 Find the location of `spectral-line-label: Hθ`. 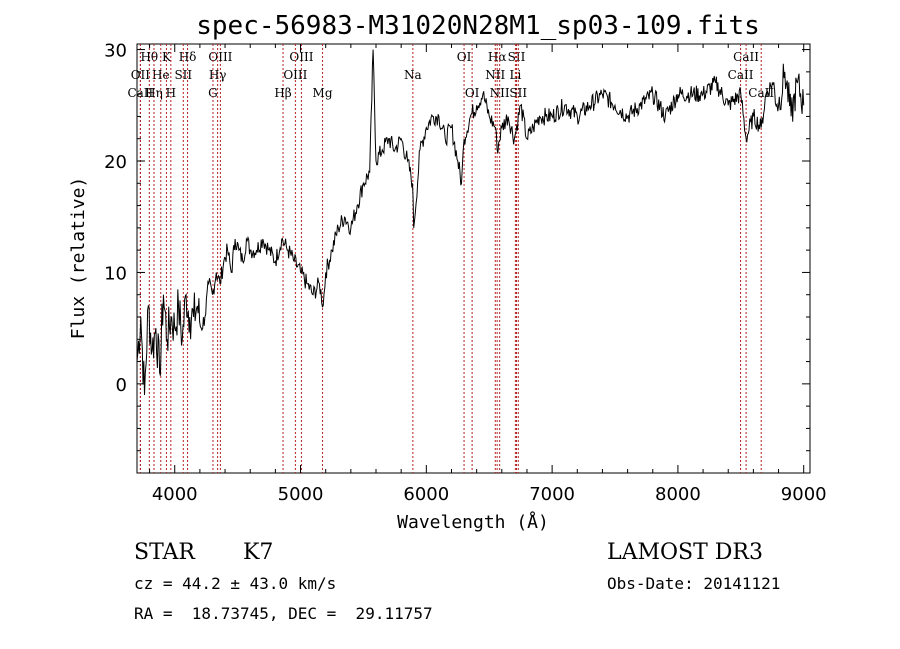

spectral-line-label: Hθ is located at coordinates (149, 57).